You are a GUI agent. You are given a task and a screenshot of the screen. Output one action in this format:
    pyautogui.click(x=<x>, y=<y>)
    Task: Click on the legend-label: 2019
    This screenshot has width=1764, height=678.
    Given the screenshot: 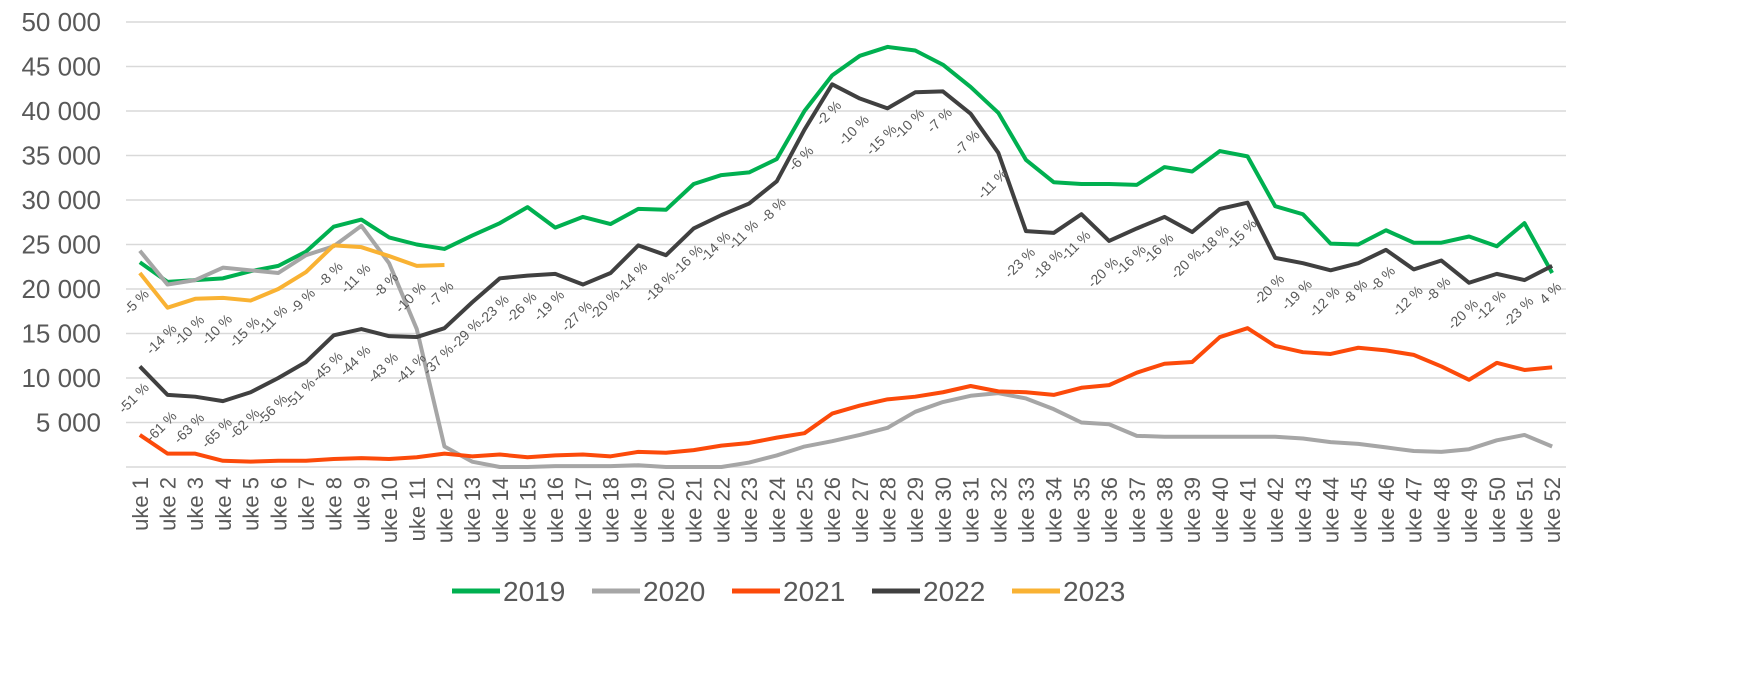 What is the action you would take?
    pyautogui.click(x=534, y=591)
    